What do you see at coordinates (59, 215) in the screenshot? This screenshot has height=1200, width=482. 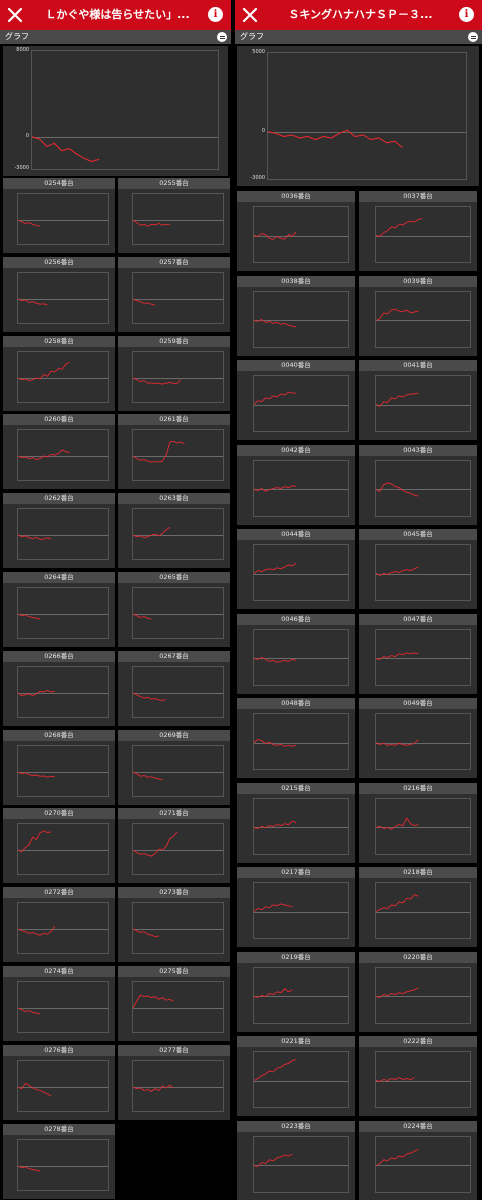 I see `machine-card: 0254番台` at bounding box center [59, 215].